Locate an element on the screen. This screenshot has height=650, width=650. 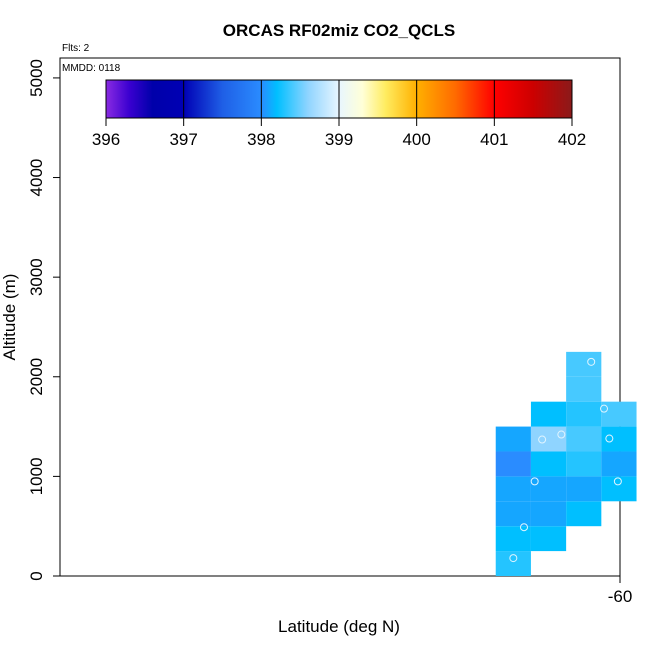
flights-label: Flts: 2 is located at coordinates (76, 48).